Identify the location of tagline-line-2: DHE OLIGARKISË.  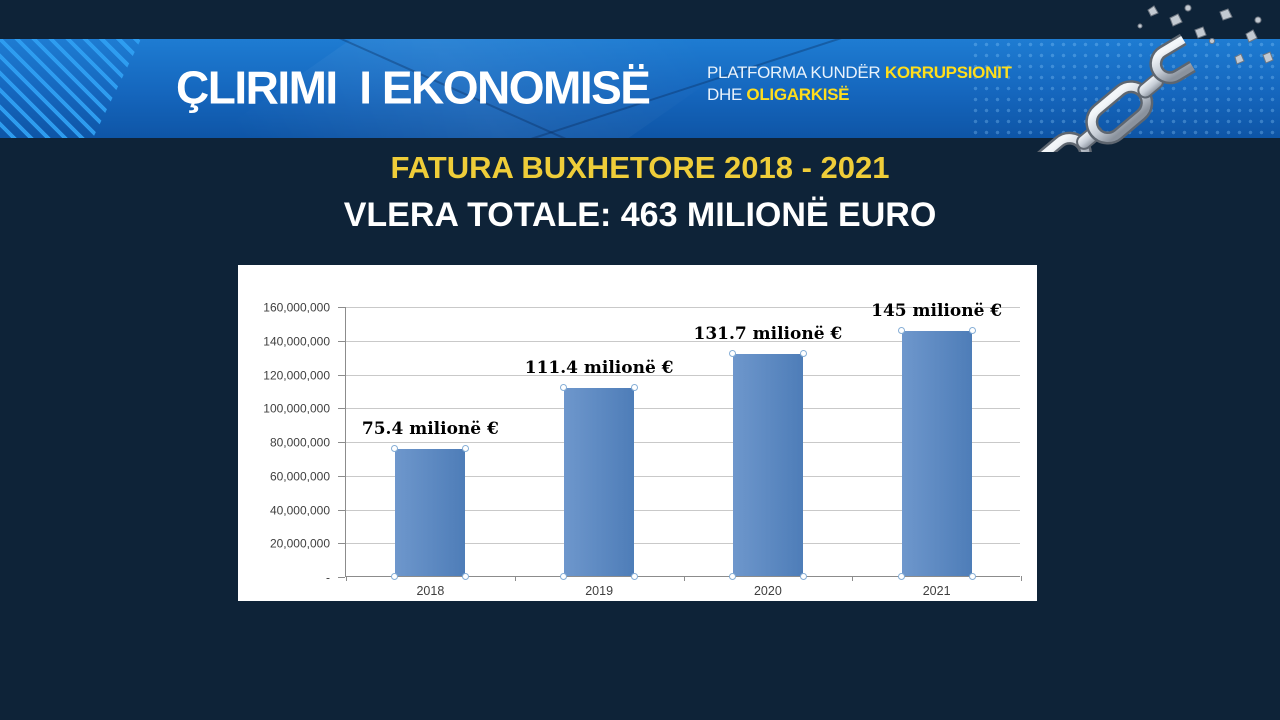
(859, 95).